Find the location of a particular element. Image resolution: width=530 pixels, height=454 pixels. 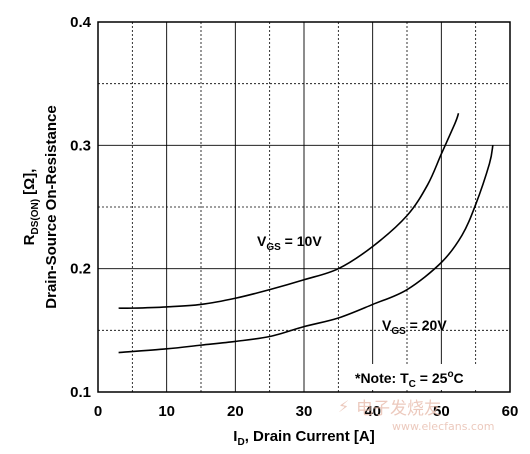

watermark-line1: 电子发烧友 is located at coordinates (398, 409).